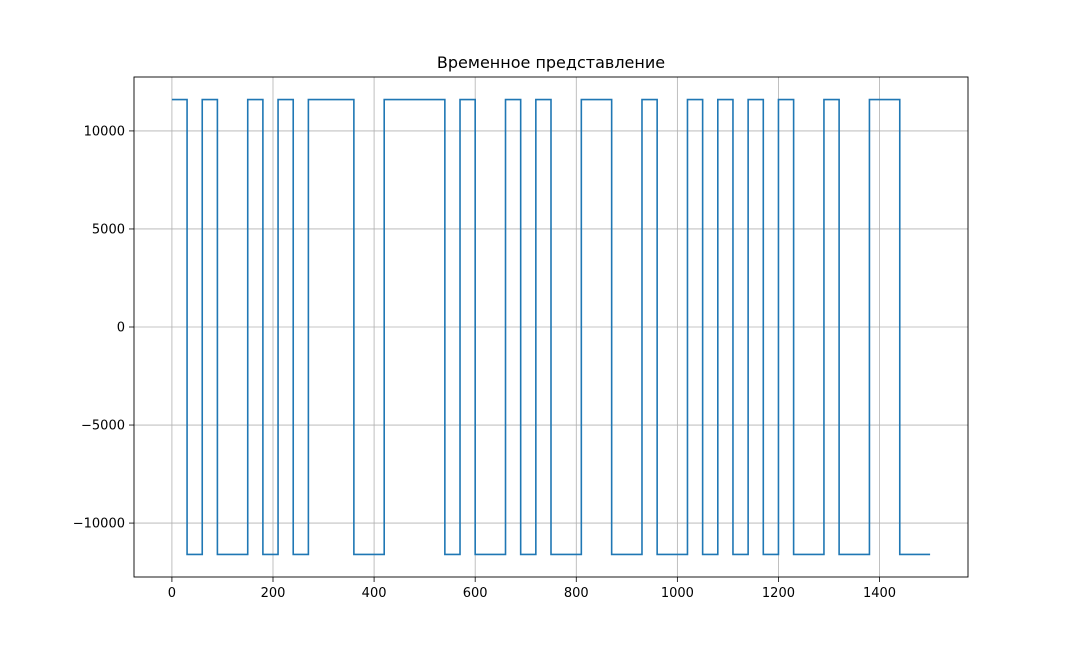 The height and width of the screenshot is (648, 1075). What do you see at coordinates (99, 524) in the screenshot?
I see `y-tick-label: −10000` at bounding box center [99, 524].